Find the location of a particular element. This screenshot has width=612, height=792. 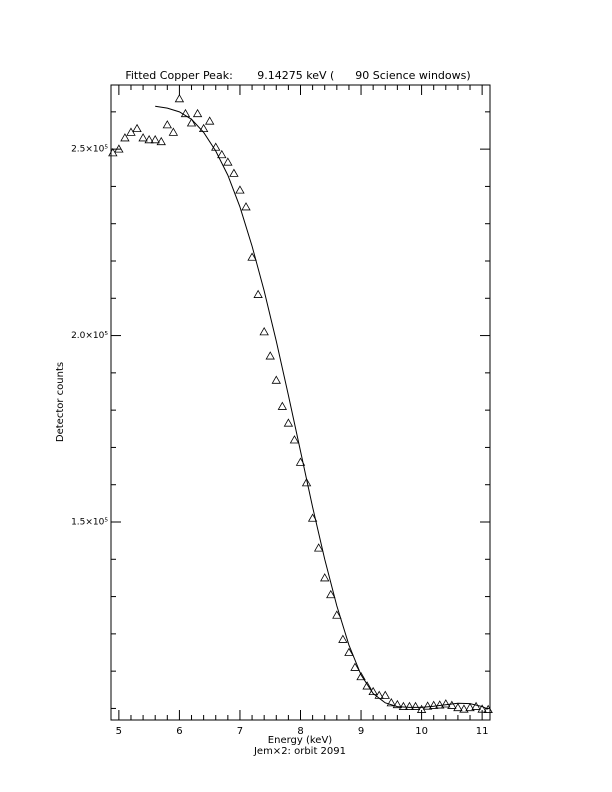

x-tick-label: 9 is located at coordinates (361, 731).